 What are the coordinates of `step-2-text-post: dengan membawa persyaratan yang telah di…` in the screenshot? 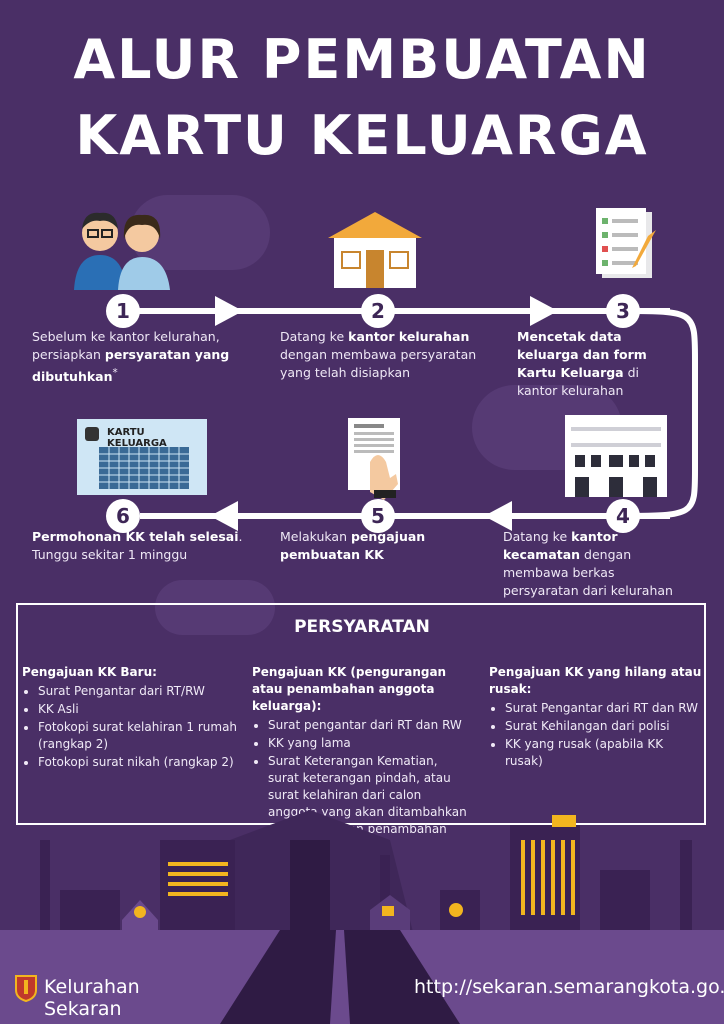 It's located at (378, 363).